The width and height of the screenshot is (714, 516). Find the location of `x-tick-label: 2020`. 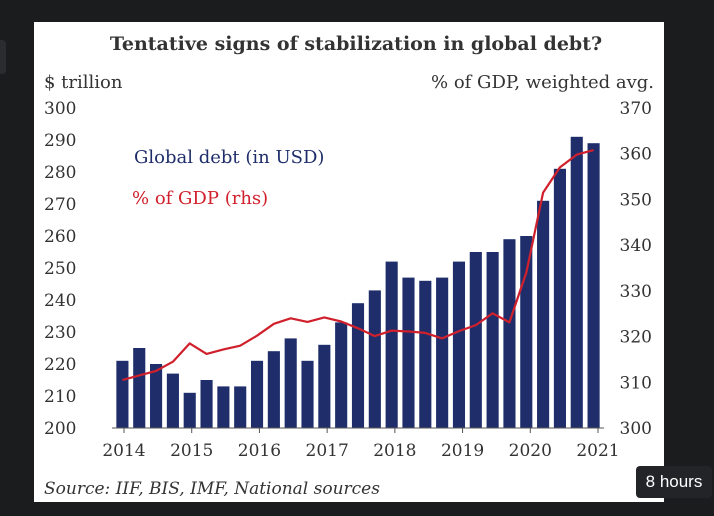

x-tick-label: 2020 is located at coordinates (530, 451).